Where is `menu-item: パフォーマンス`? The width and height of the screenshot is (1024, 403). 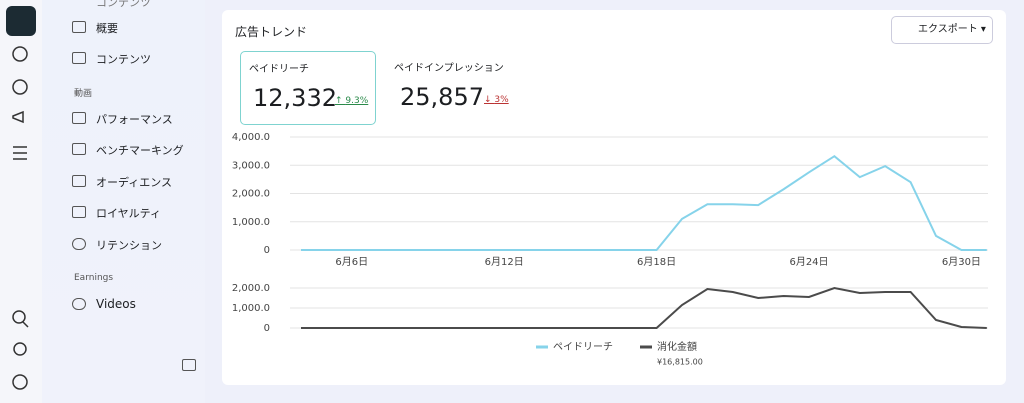
menu-item: パフォーマンス is located at coordinates (134, 119).